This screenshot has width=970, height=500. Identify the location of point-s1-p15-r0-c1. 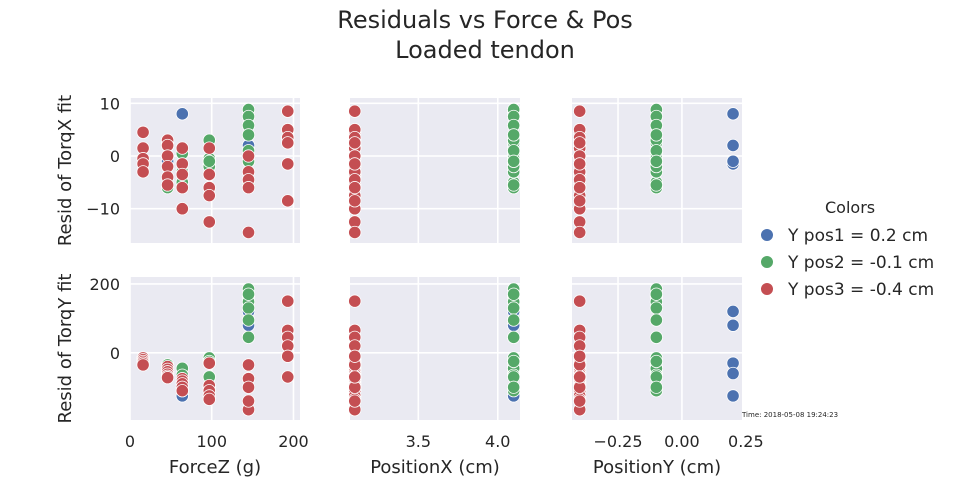
(514, 185).